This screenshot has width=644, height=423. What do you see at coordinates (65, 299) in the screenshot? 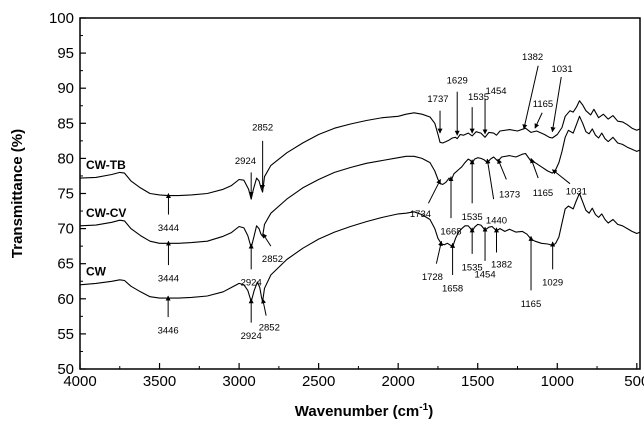
I see `y-tick-label: 60` at bounding box center [65, 299].